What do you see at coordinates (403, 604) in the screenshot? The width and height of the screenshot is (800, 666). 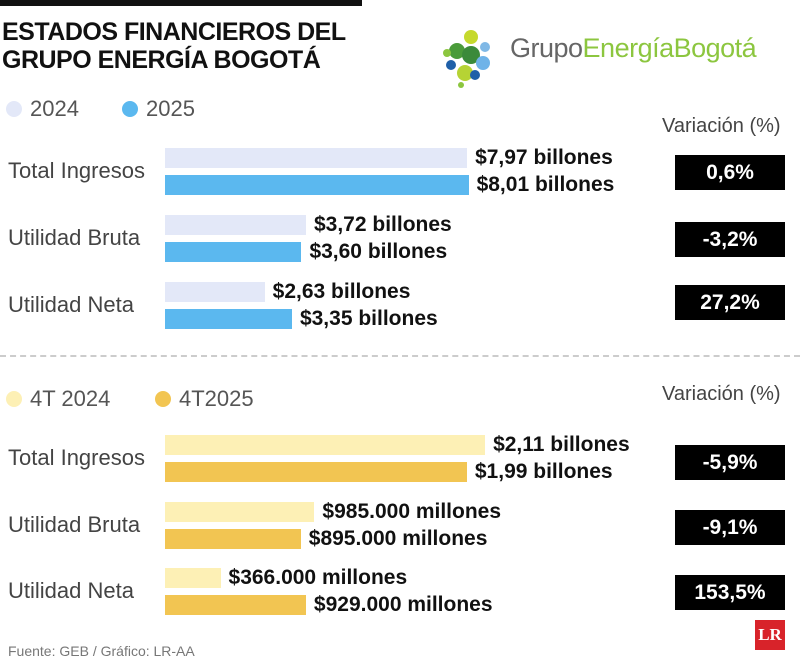 I see `data-label: $929.000 millones` at bounding box center [403, 604].